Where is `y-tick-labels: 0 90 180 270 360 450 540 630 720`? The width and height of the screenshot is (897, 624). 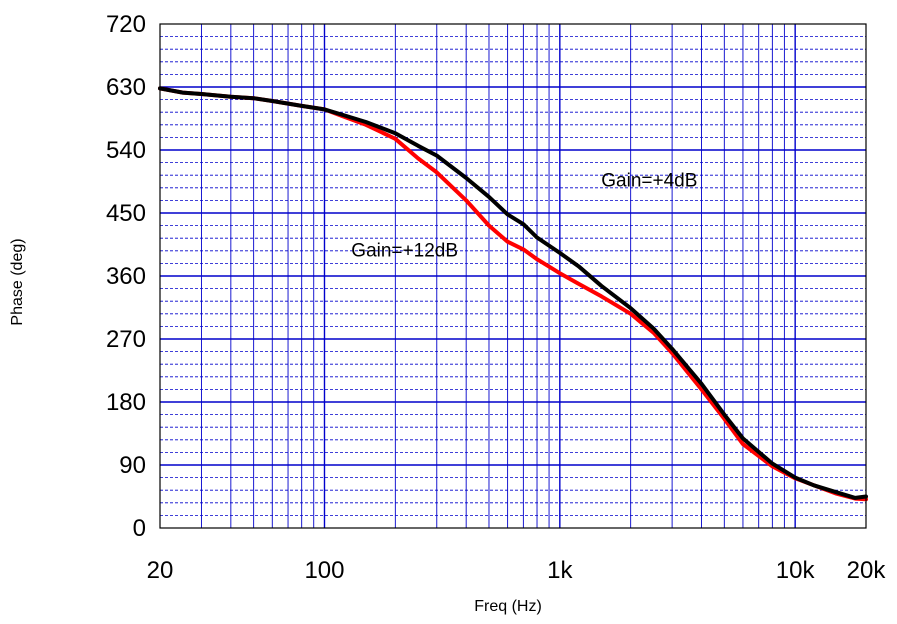 y-tick-labels: 0 90 180 270 360 450 540 630 720 is located at coordinates (126, 276).